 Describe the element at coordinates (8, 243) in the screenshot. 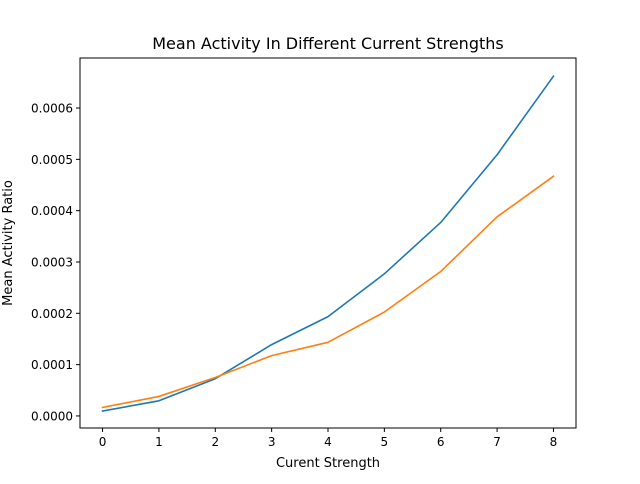

I see `y-axis-label: Mean Activity Ratio` at that location.